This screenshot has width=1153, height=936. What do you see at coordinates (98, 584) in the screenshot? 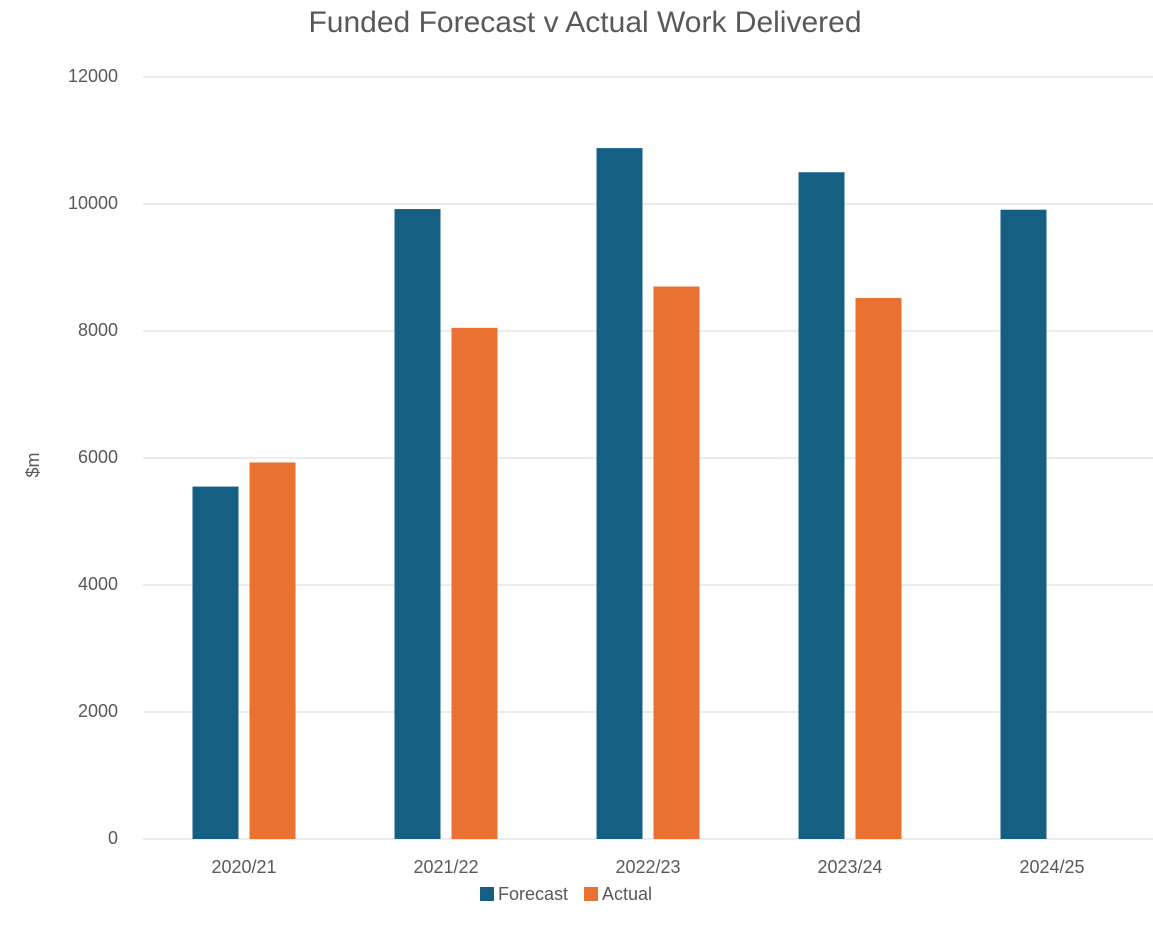
I see `y-tick-label: 4000` at bounding box center [98, 584].